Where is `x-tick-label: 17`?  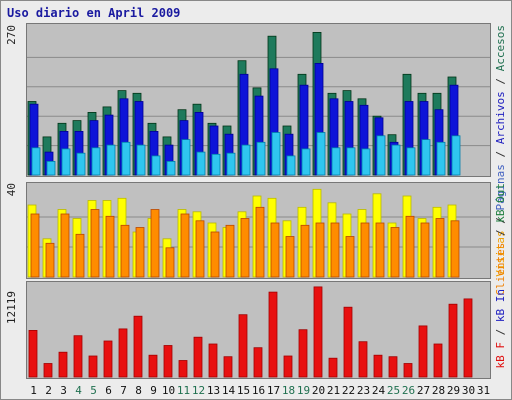 x-tick-label: 17 is located at coordinates (273, 390).